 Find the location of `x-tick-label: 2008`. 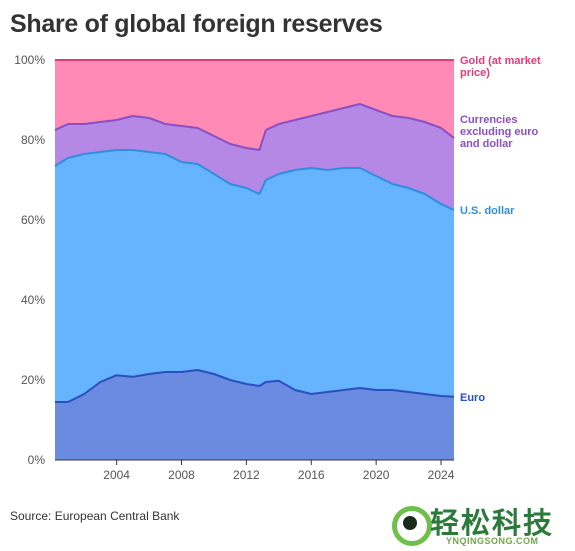

x-tick-label: 2008 is located at coordinates (181, 475).